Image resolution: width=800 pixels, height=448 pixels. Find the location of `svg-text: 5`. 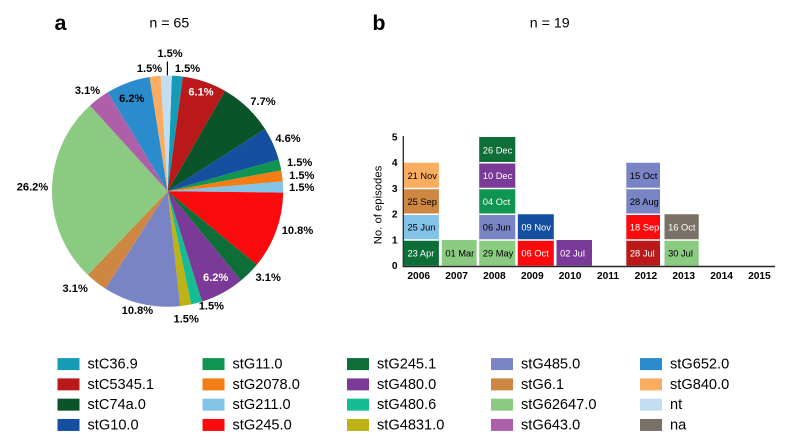

svg-text: 5 is located at coordinates (395, 137).